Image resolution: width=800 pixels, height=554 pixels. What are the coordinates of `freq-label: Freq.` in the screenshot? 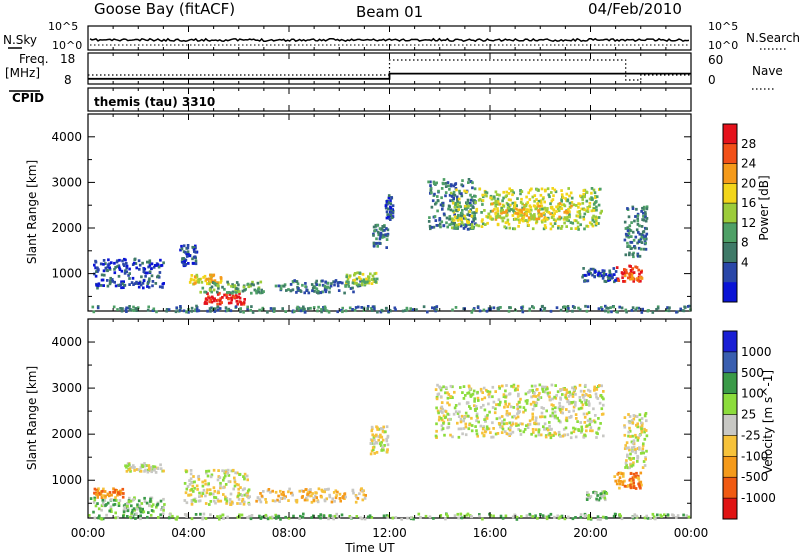 It's located at (34, 59).